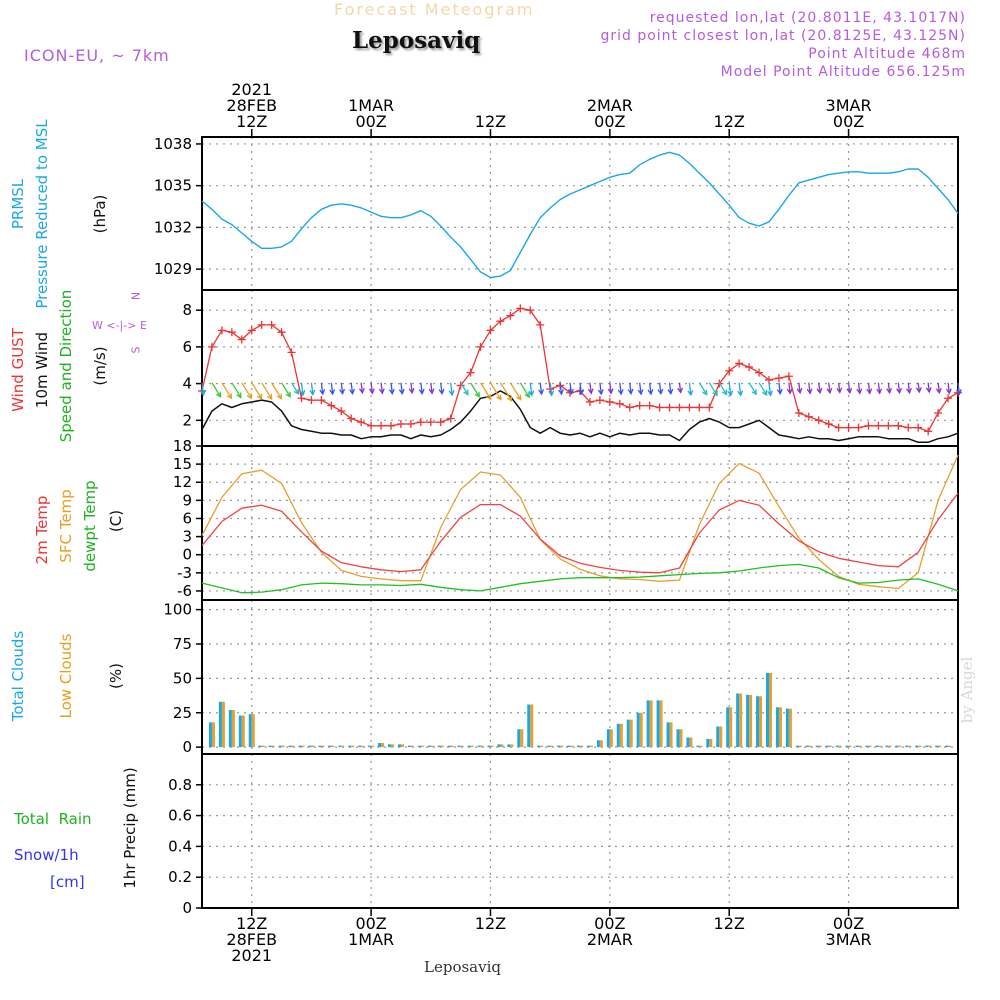 The height and width of the screenshot is (1000, 1000). What do you see at coordinates (119, 325) in the screenshot?
I see `compass-west-east-label: W <-|-> E` at bounding box center [119, 325].